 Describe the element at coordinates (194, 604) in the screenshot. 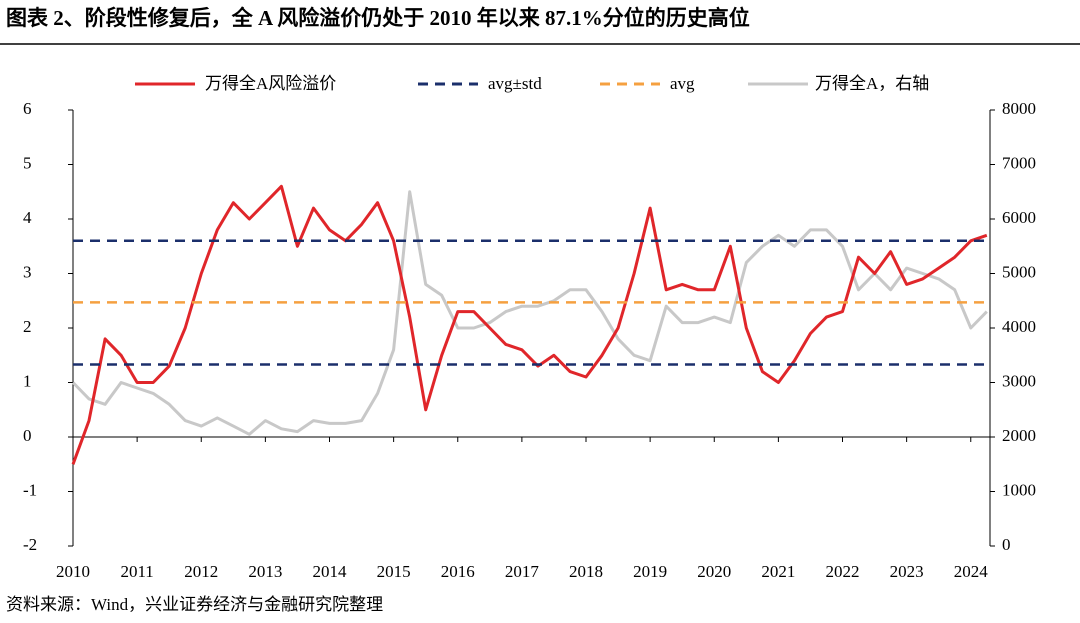

I see `source-note: 资料来源：Wind，兴业证券经济与金融研究院整理` at that location.